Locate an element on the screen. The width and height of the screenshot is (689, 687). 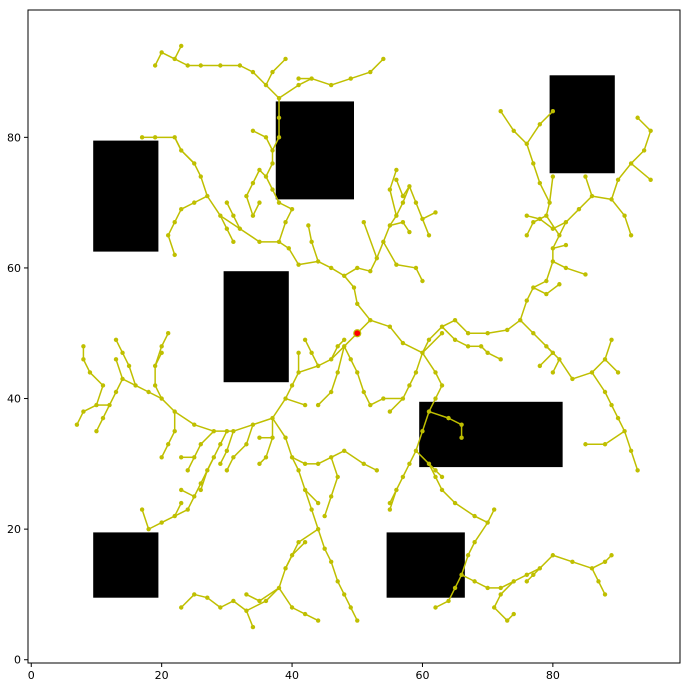
x-tick-label: 60 is located at coordinates (422, 675).